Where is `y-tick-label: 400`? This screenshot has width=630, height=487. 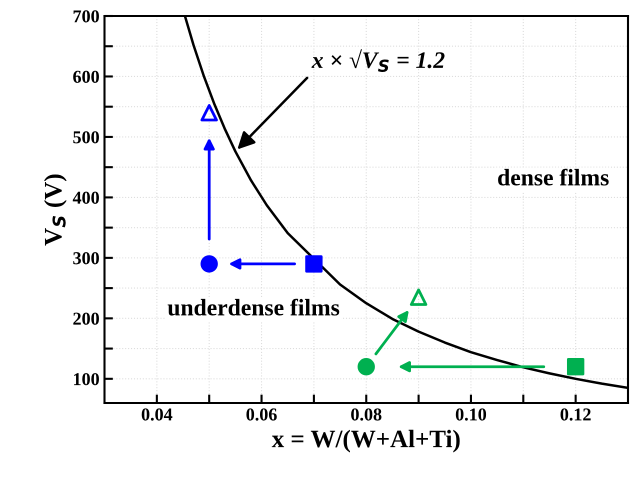 y-tick-label: 400 is located at coordinates (85, 198).